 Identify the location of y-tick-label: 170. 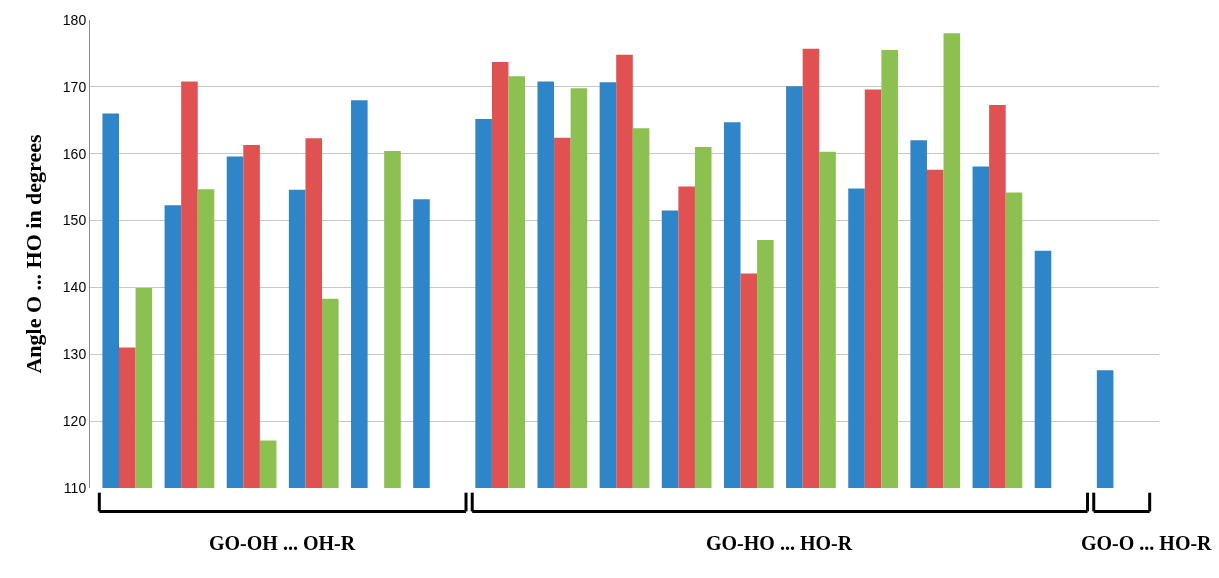
(74, 86).